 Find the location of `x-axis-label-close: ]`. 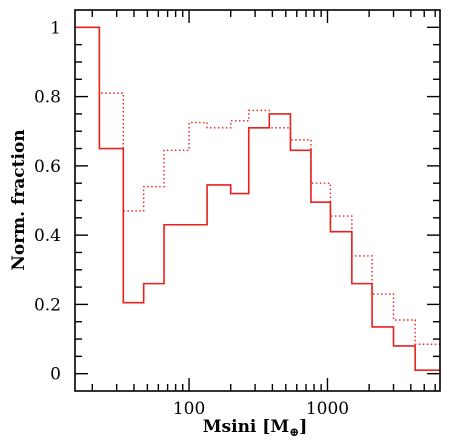

x-axis-label-close: ] is located at coordinates (303, 427).